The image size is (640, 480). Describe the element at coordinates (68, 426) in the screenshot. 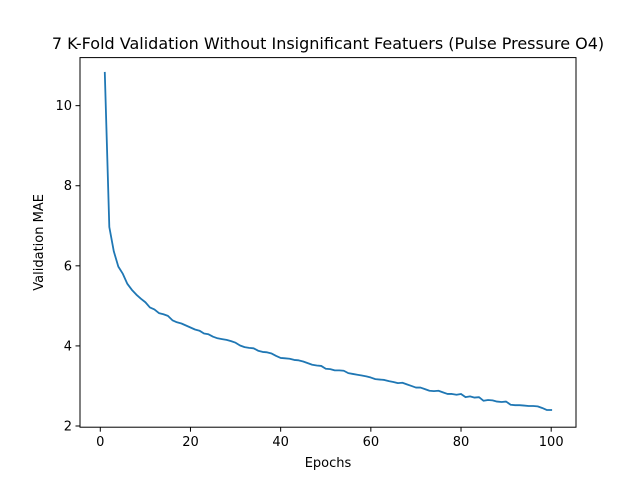

I see `y-tick-label: 2` at that location.